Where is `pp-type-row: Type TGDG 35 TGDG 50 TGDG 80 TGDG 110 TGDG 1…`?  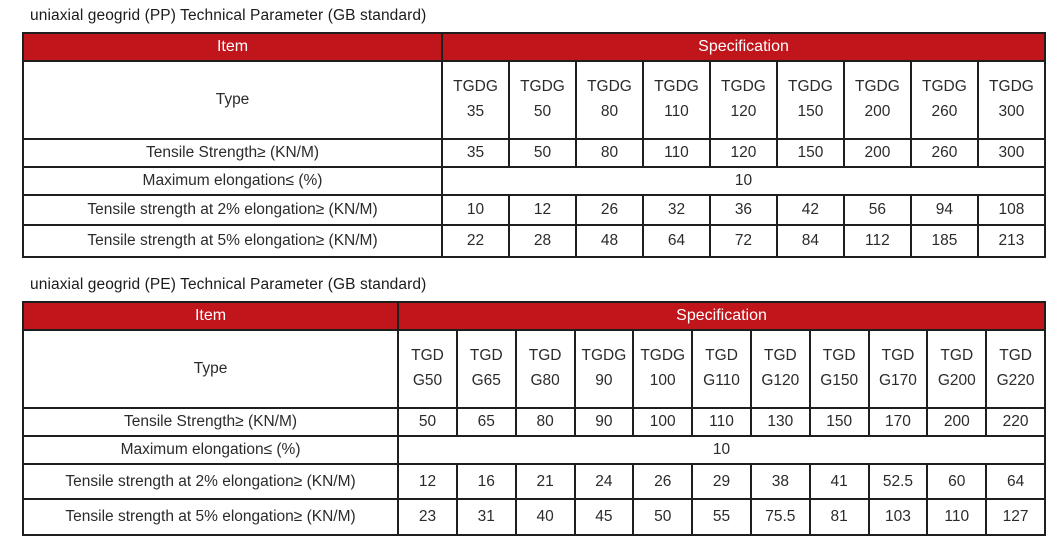
pp-type-row: Type TGDG 35 TGDG 50 TGDG 80 TGDG 110 TGDG 1… is located at coordinates (534, 100).